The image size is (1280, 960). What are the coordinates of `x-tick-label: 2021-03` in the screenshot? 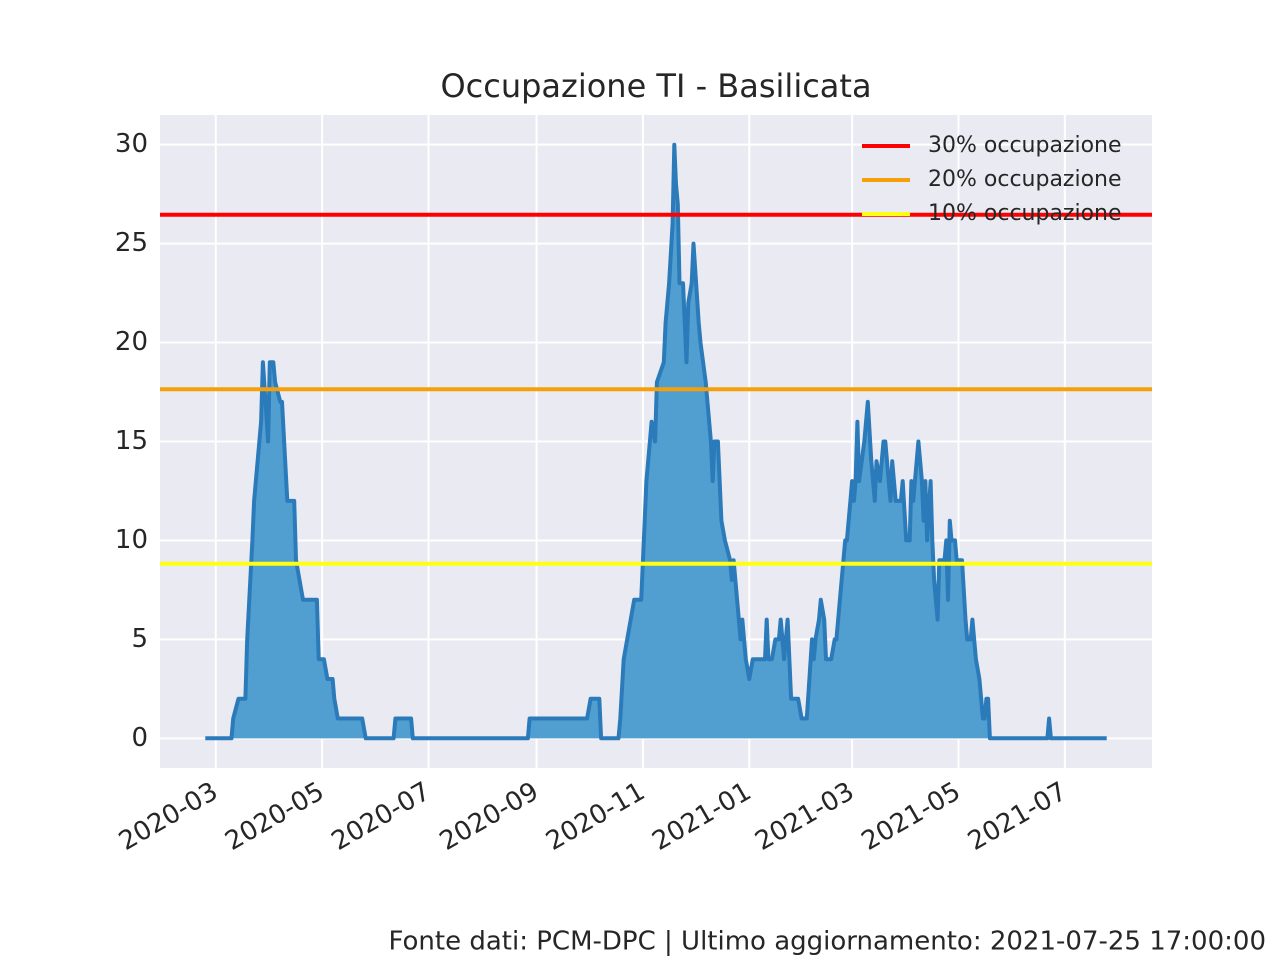 It's located at (804, 817).